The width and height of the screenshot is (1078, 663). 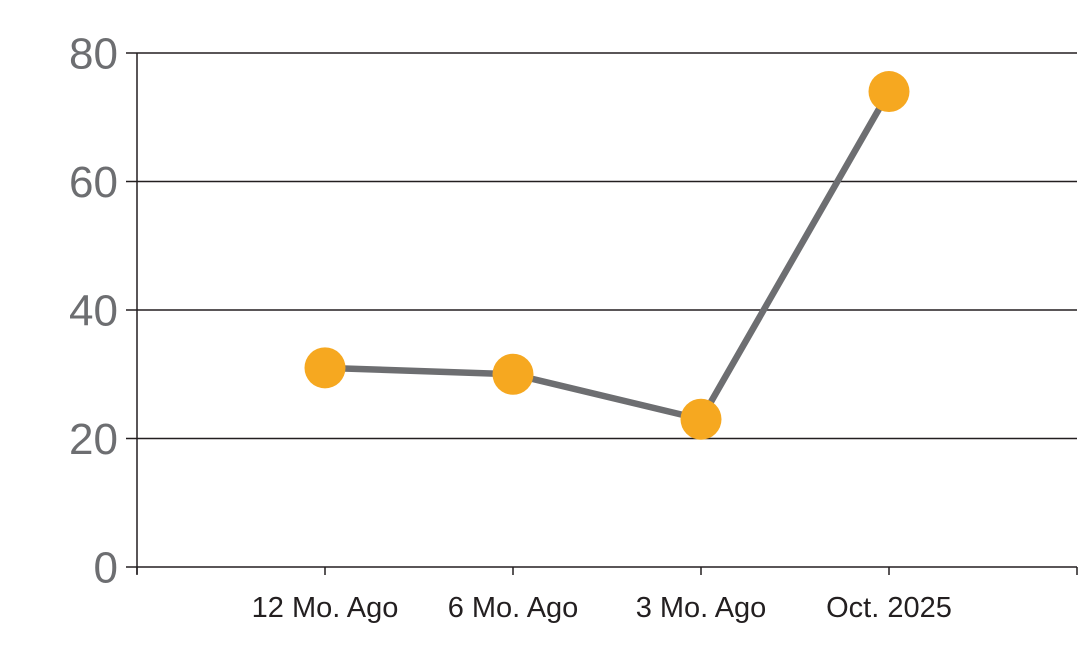 I want to click on y-tick-label: 0, so click(x=106, y=567).